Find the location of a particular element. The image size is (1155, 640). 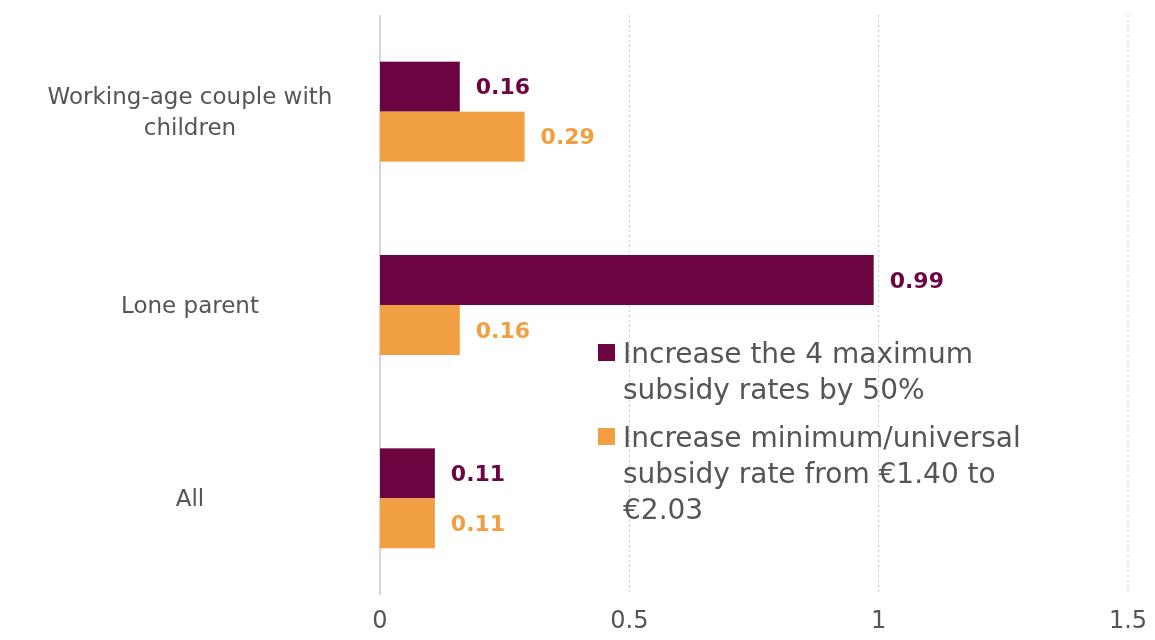

x-tick-label: 1.5 is located at coordinates (1128, 620).